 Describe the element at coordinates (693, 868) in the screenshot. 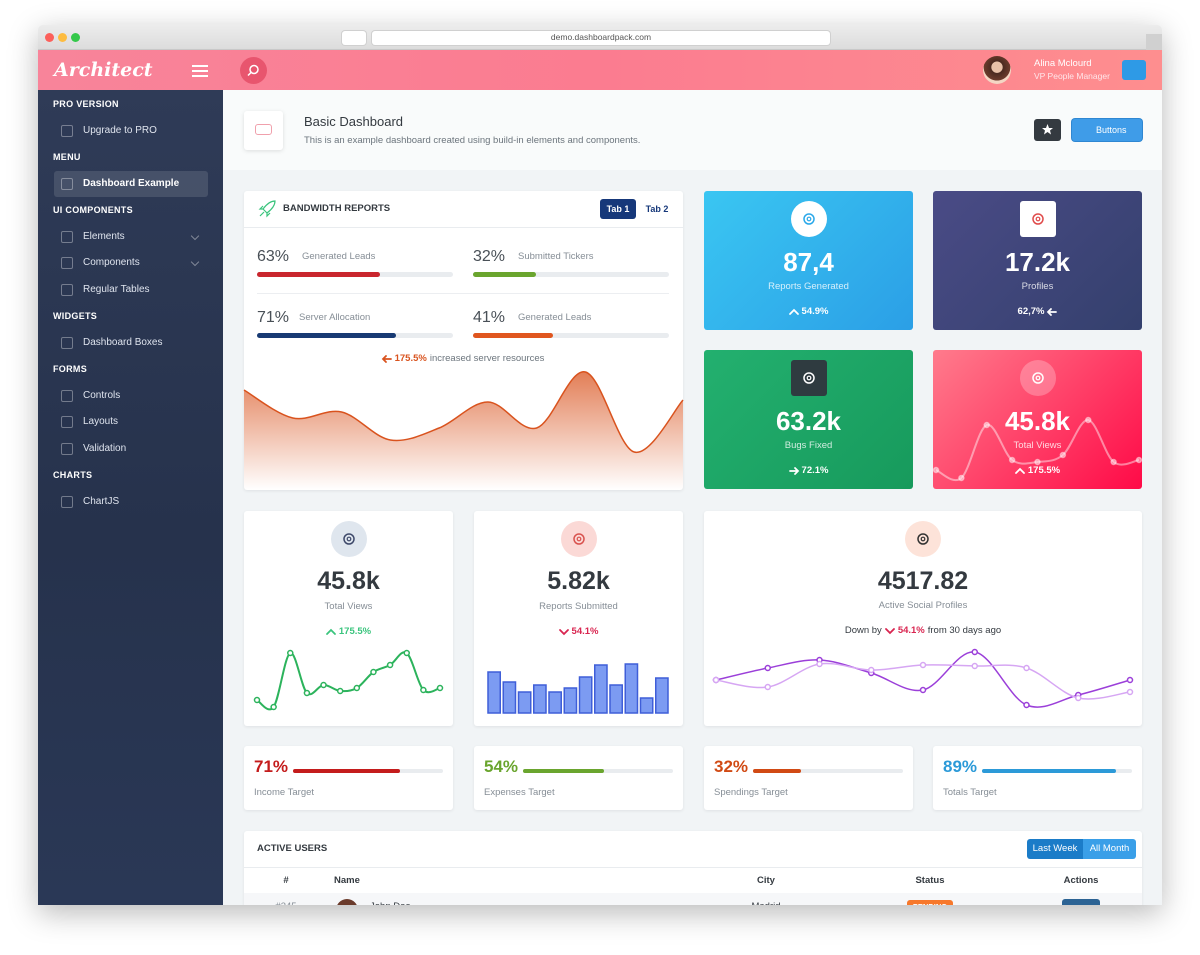

I see `users-card` at that location.